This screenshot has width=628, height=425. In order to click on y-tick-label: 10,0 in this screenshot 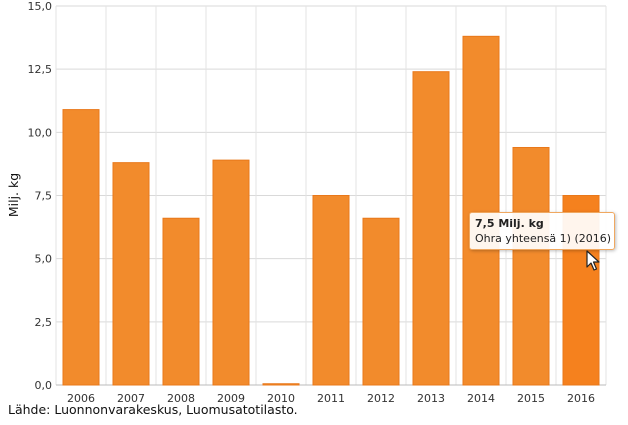, I will do `click(40, 132)`.